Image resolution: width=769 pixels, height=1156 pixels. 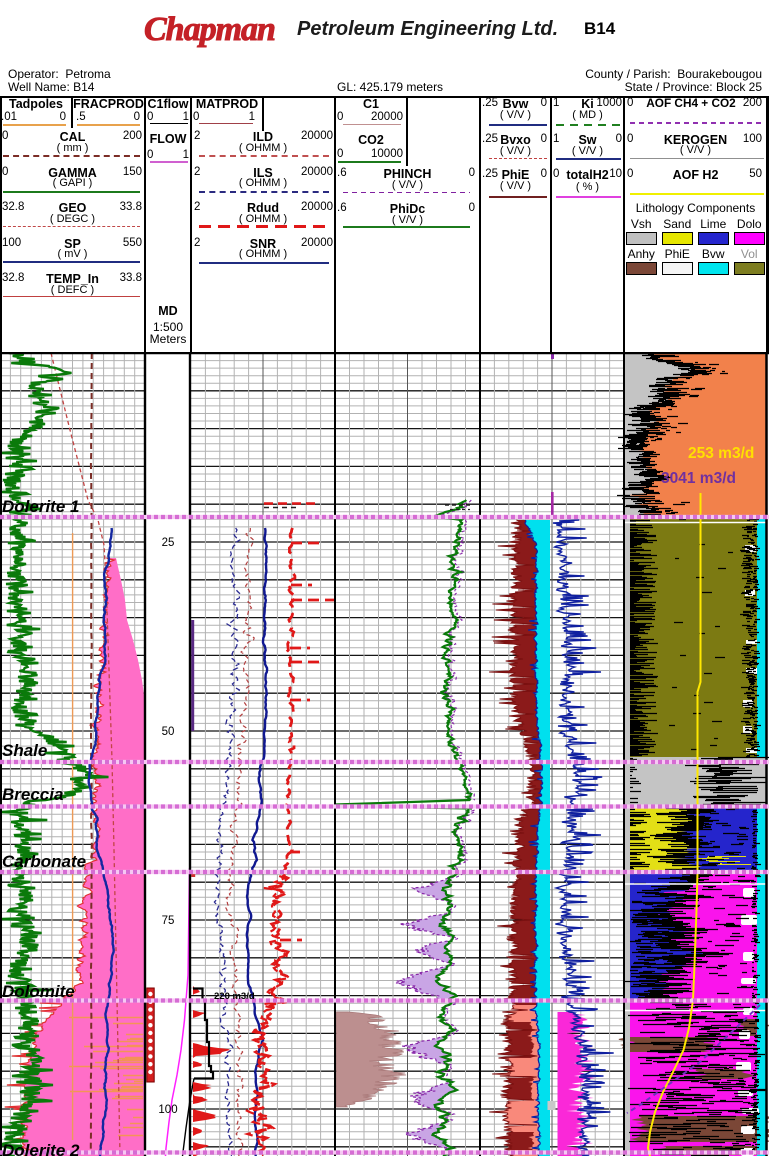 What do you see at coordinates (168, 543) in the screenshot?
I see `svg-text: 25` at bounding box center [168, 543].